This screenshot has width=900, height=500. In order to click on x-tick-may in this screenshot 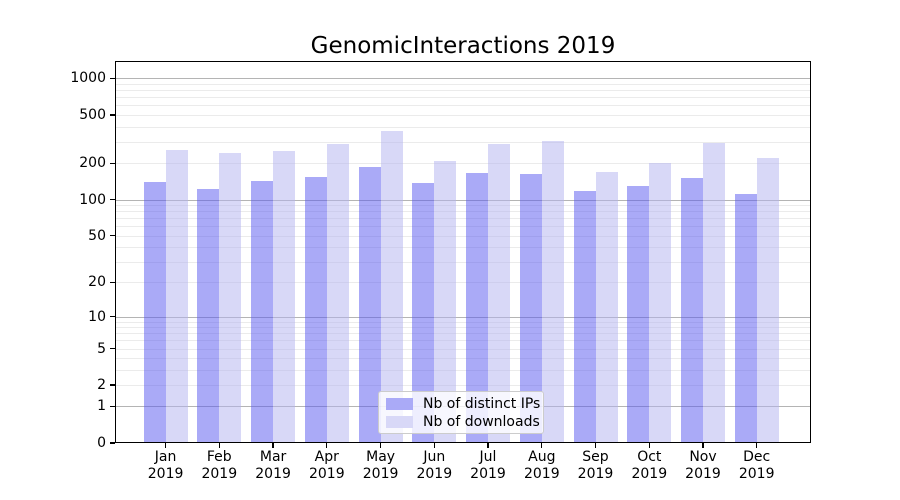, I will do `click(380, 445)`.